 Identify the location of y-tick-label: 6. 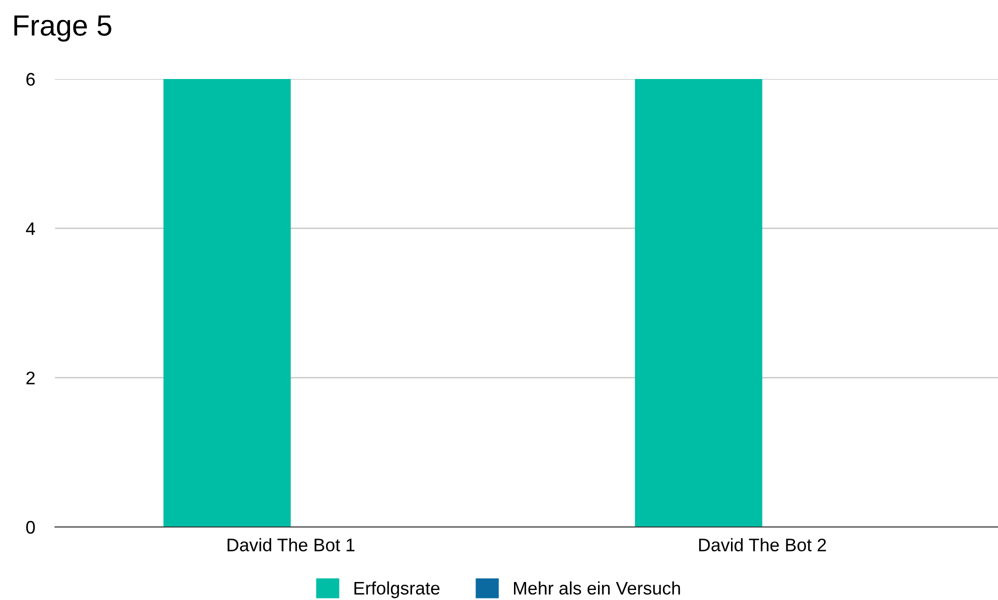
(30, 79).